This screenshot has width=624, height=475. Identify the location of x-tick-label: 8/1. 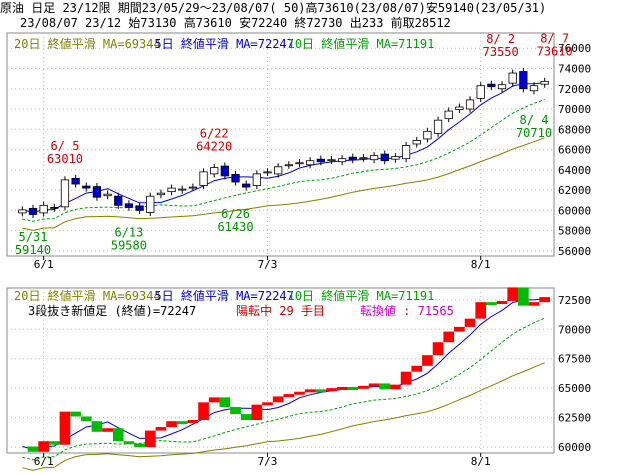
(481, 461).